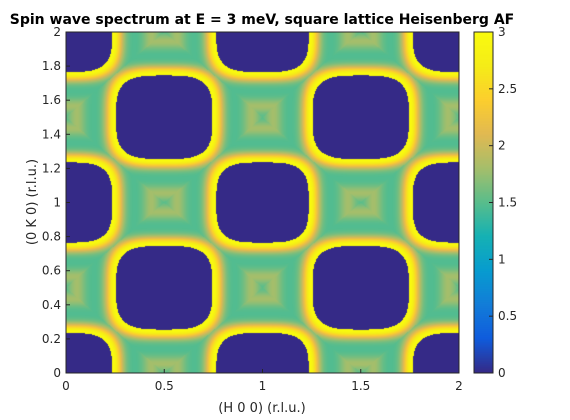 The image size is (570, 420). What do you see at coordinates (502, 259) in the screenshot?
I see `colorbar-tick-label: 1` at bounding box center [502, 259].